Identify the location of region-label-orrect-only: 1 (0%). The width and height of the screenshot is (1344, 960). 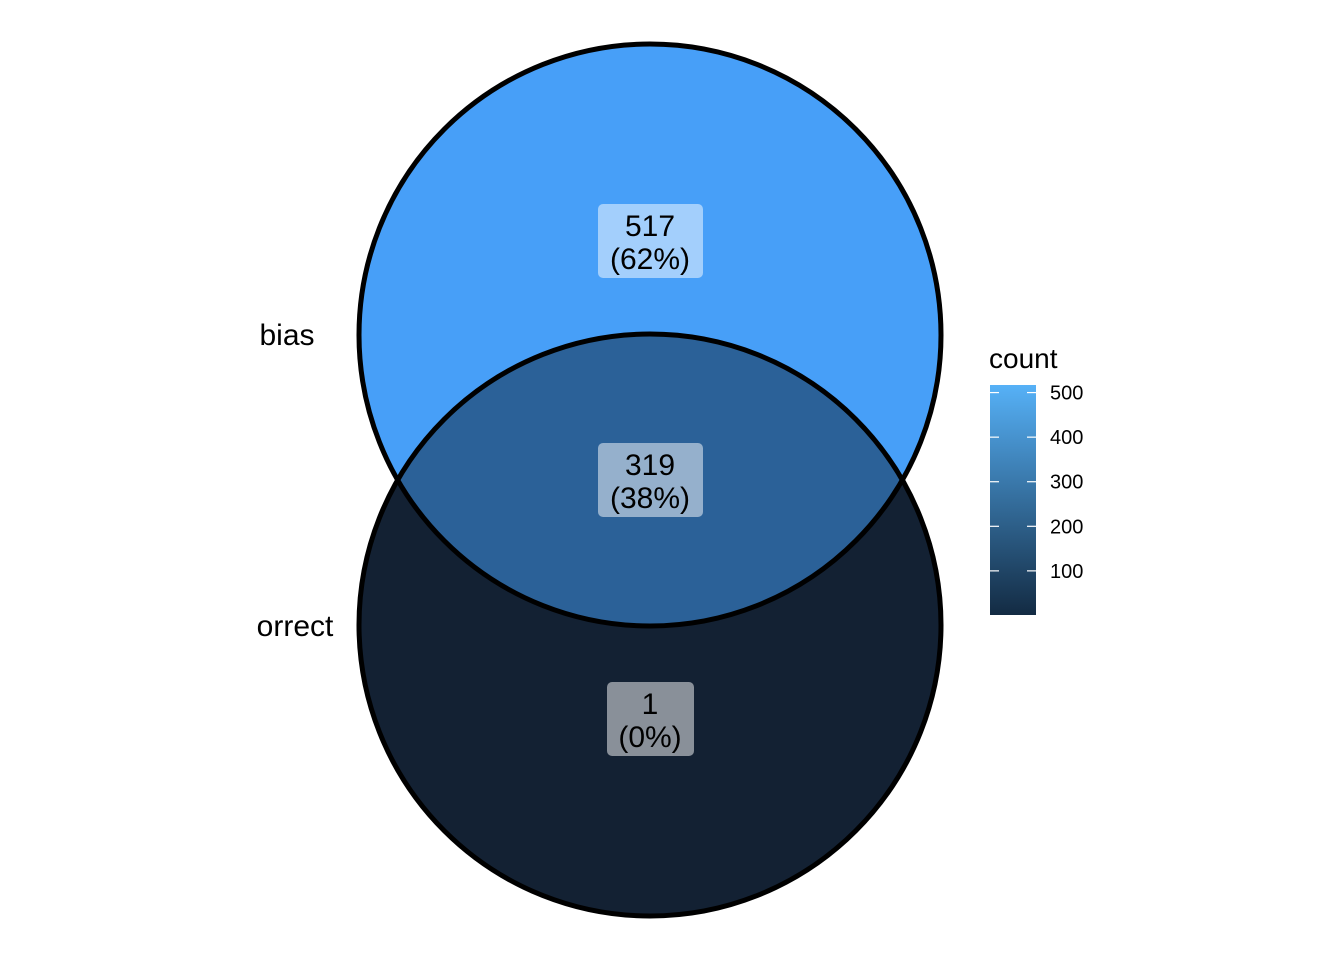
(650, 719).